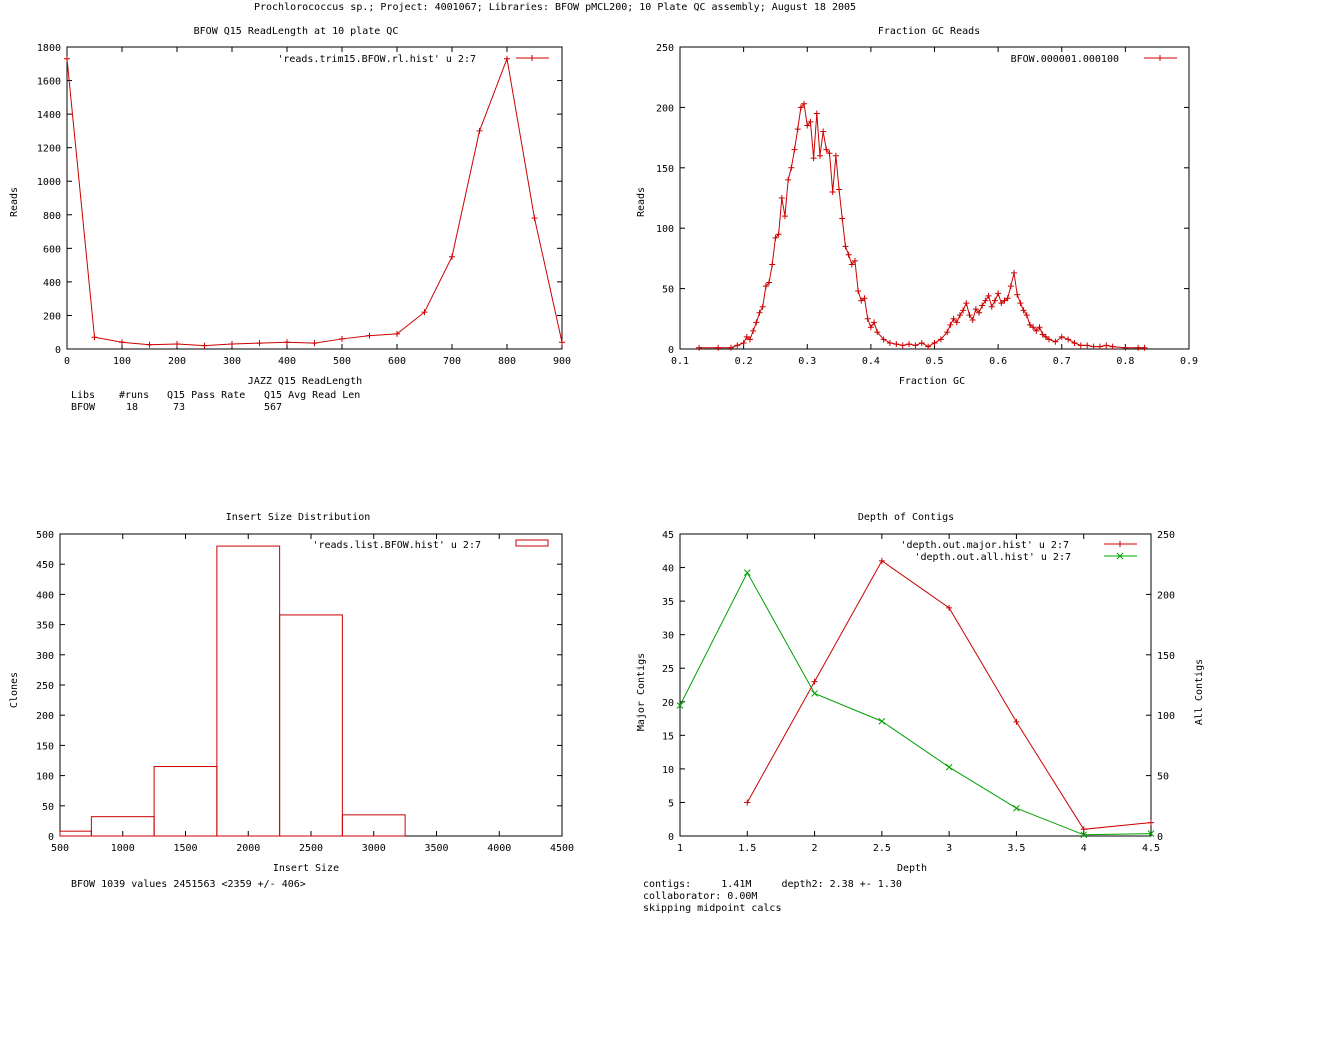 This screenshot has height=1060, width=1344. Describe the element at coordinates (668, 703) in the screenshot. I see `depth-ytick-label: 20` at that location.